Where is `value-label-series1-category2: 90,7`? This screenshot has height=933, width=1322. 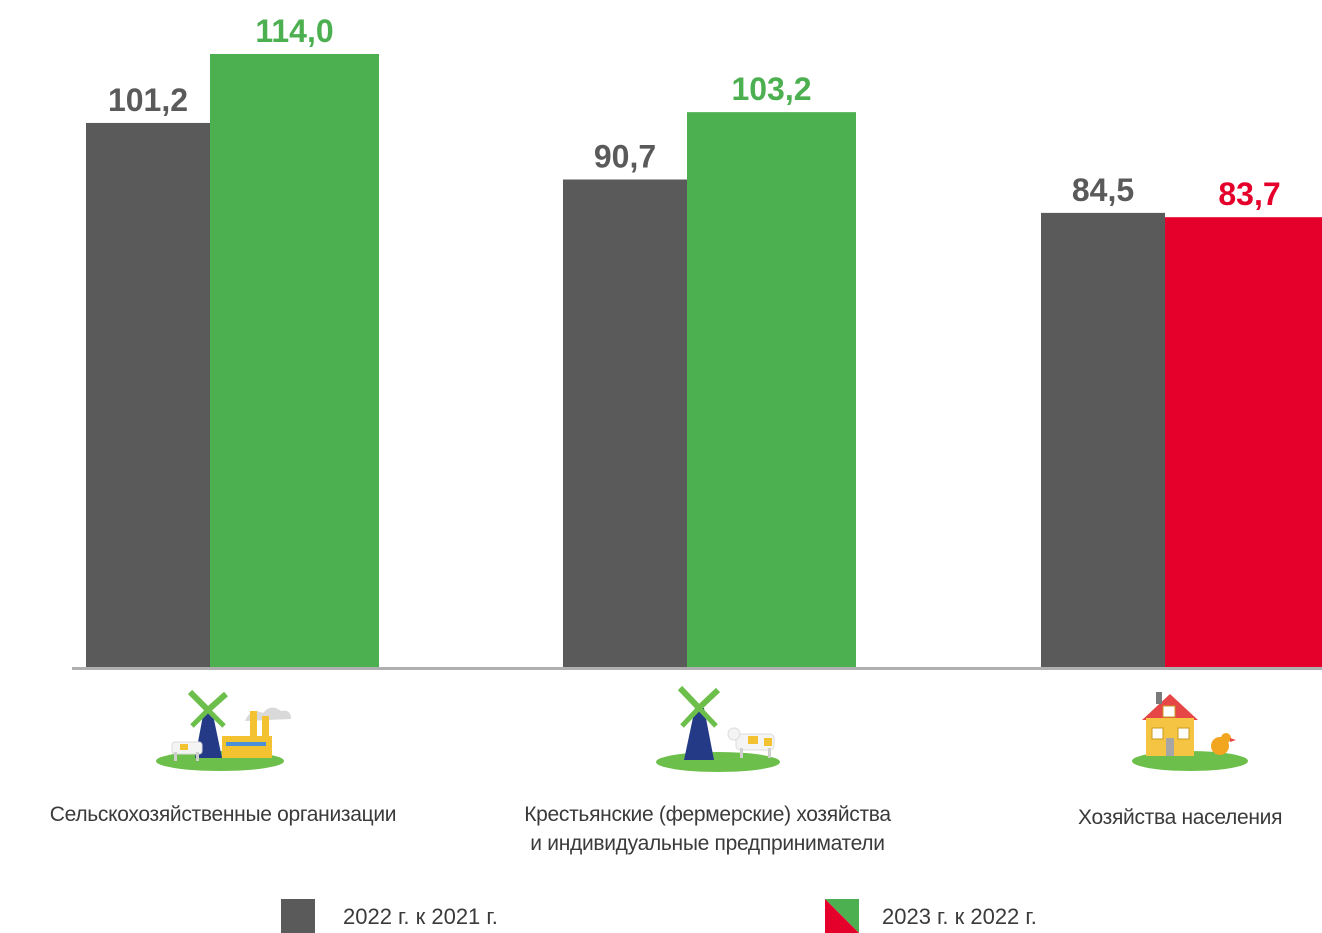 value-label-series1-category2: 90,7 is located at coordinates (625, 156).